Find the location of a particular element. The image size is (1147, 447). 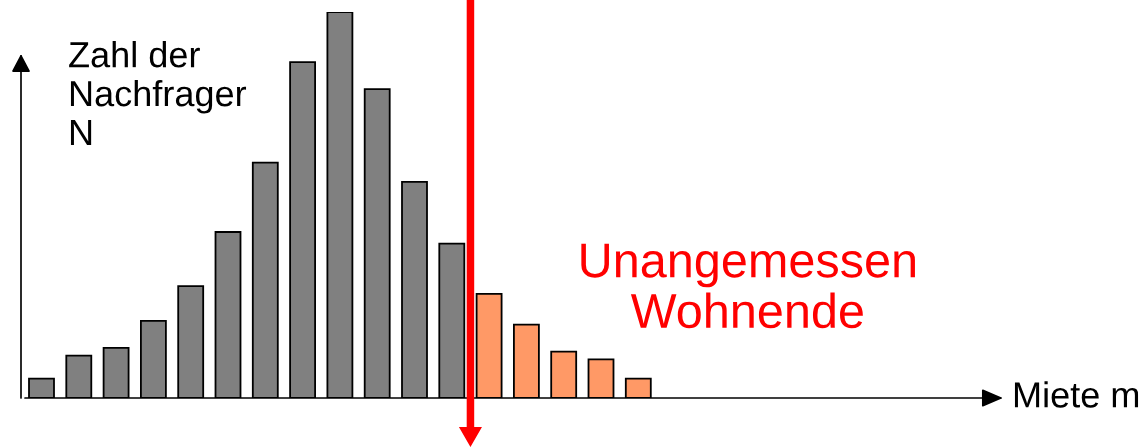

y-axis-title: Zahl der Nachfrager N is located at coordinates (158, 93).